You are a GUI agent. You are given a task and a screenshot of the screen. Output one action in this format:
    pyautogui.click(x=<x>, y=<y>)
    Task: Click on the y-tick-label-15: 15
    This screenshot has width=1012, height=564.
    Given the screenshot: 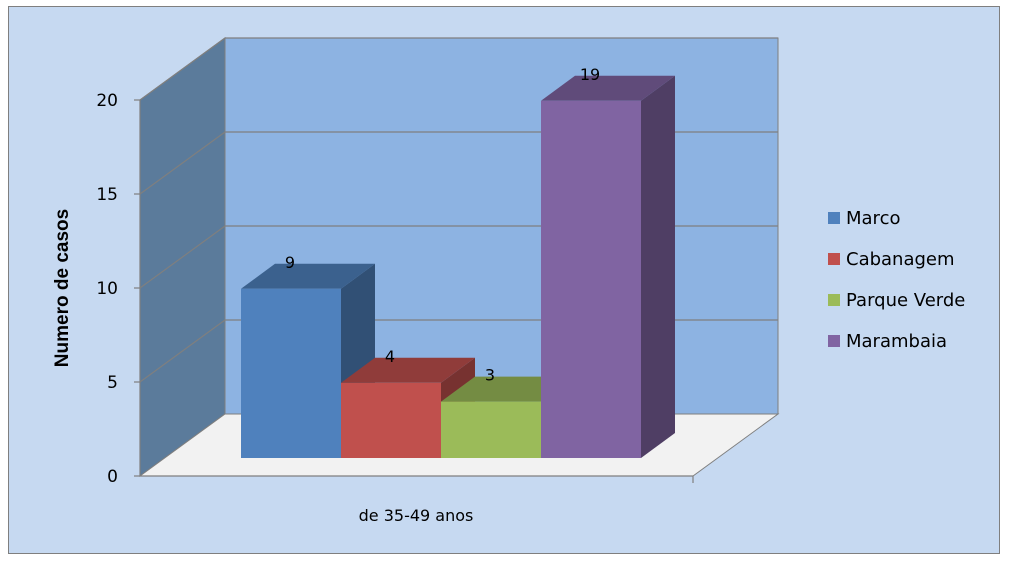 What is the action you would take?
    pyautogui.click(x=107, y=195)
    